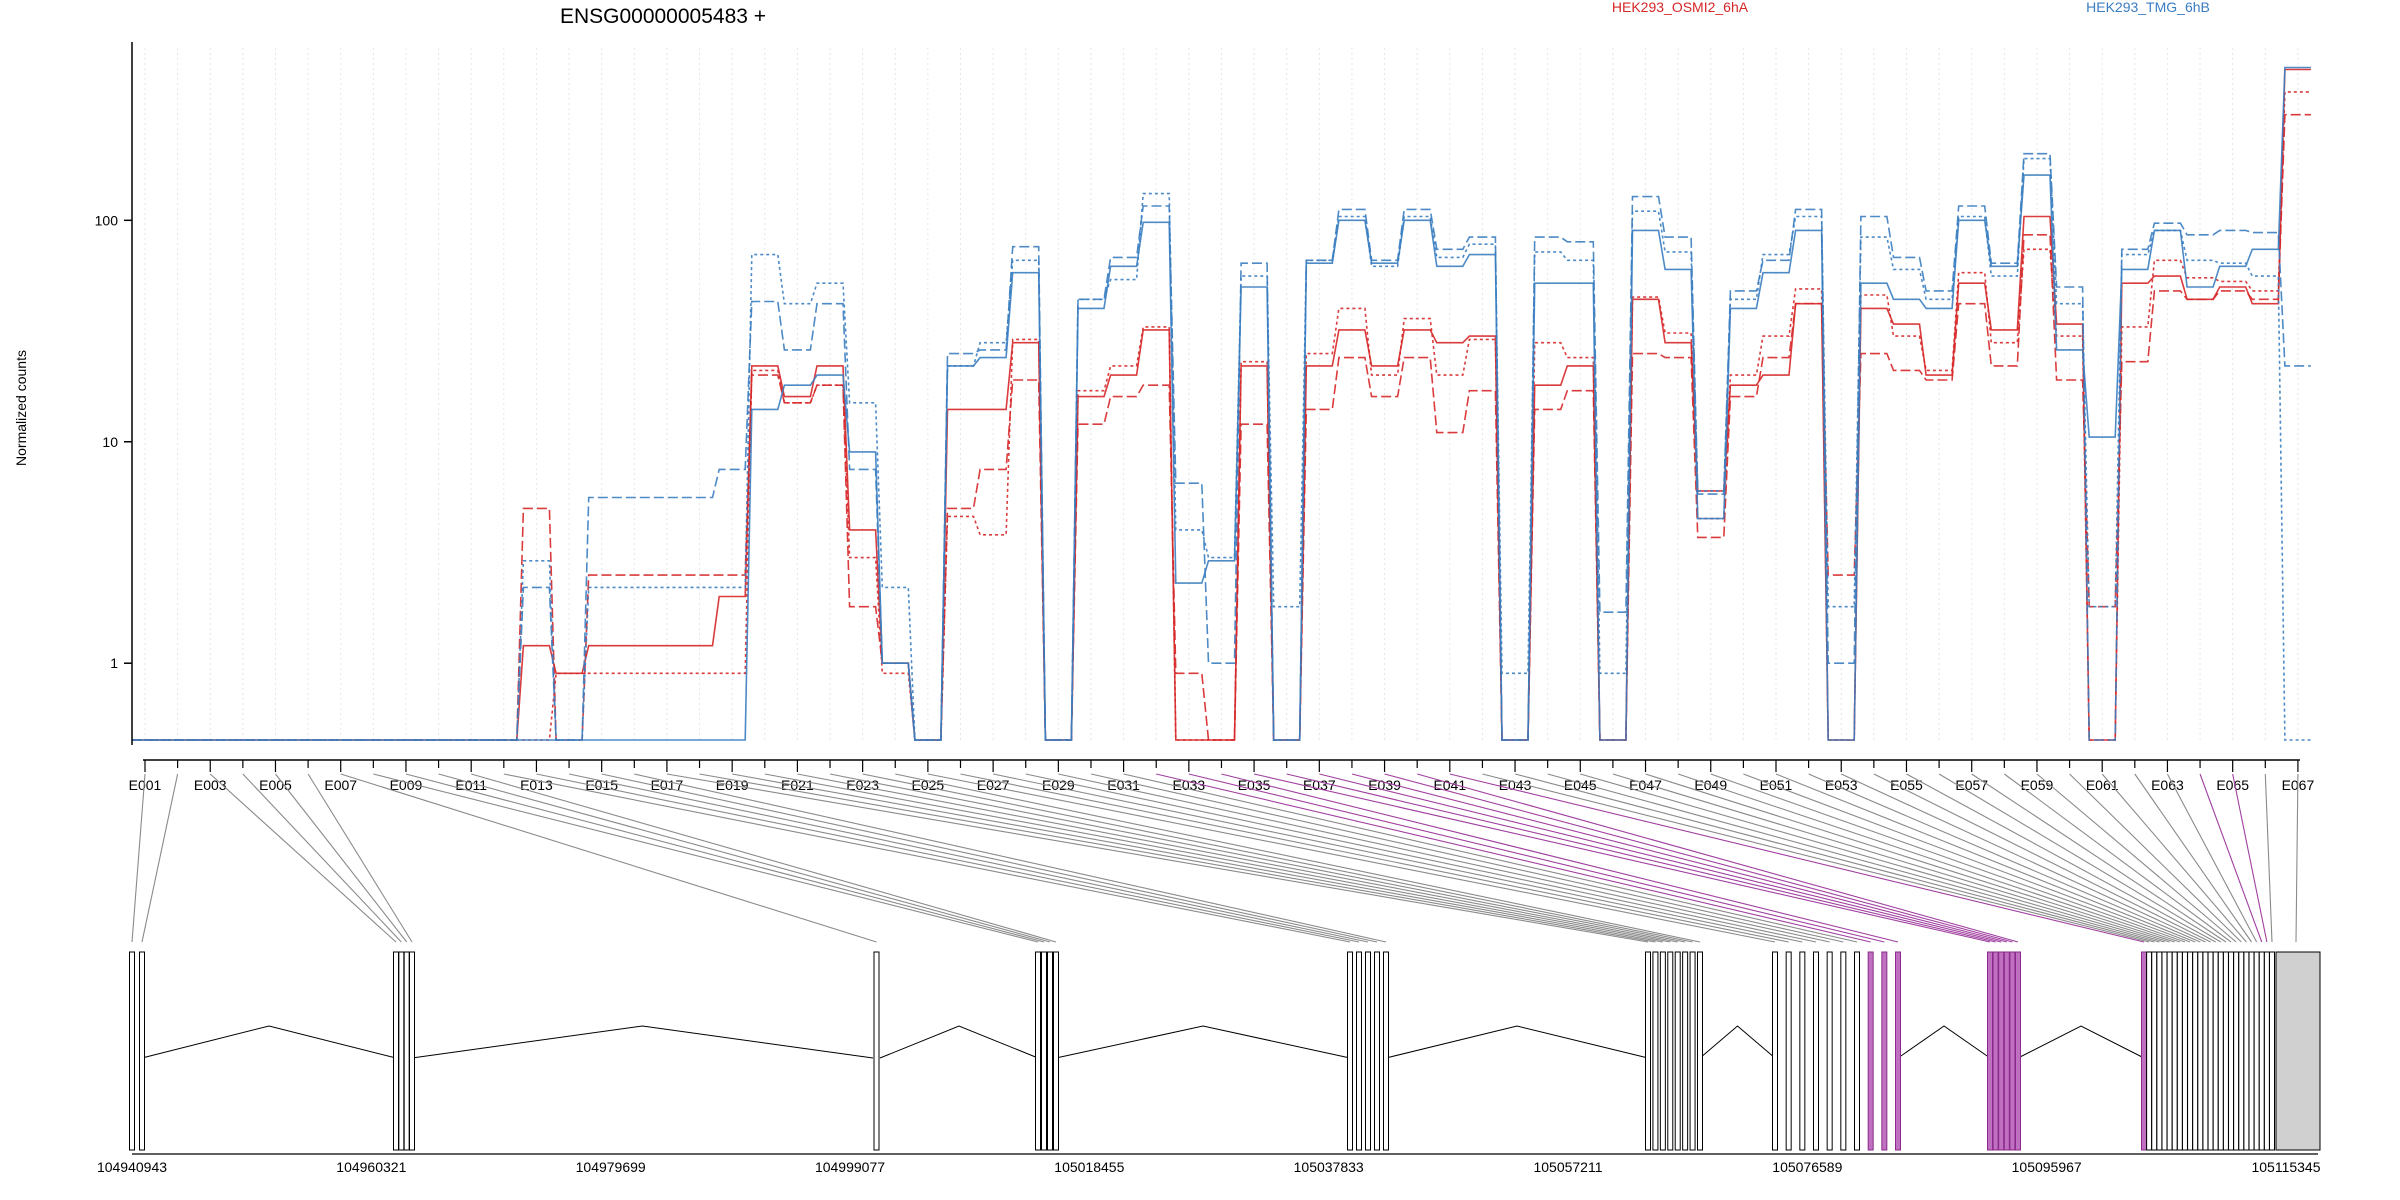 This screenshot has height=1200, width=2400. I want to click on legend-label-tmg: HEK293_TMG_6hB, so click(2148, 7).